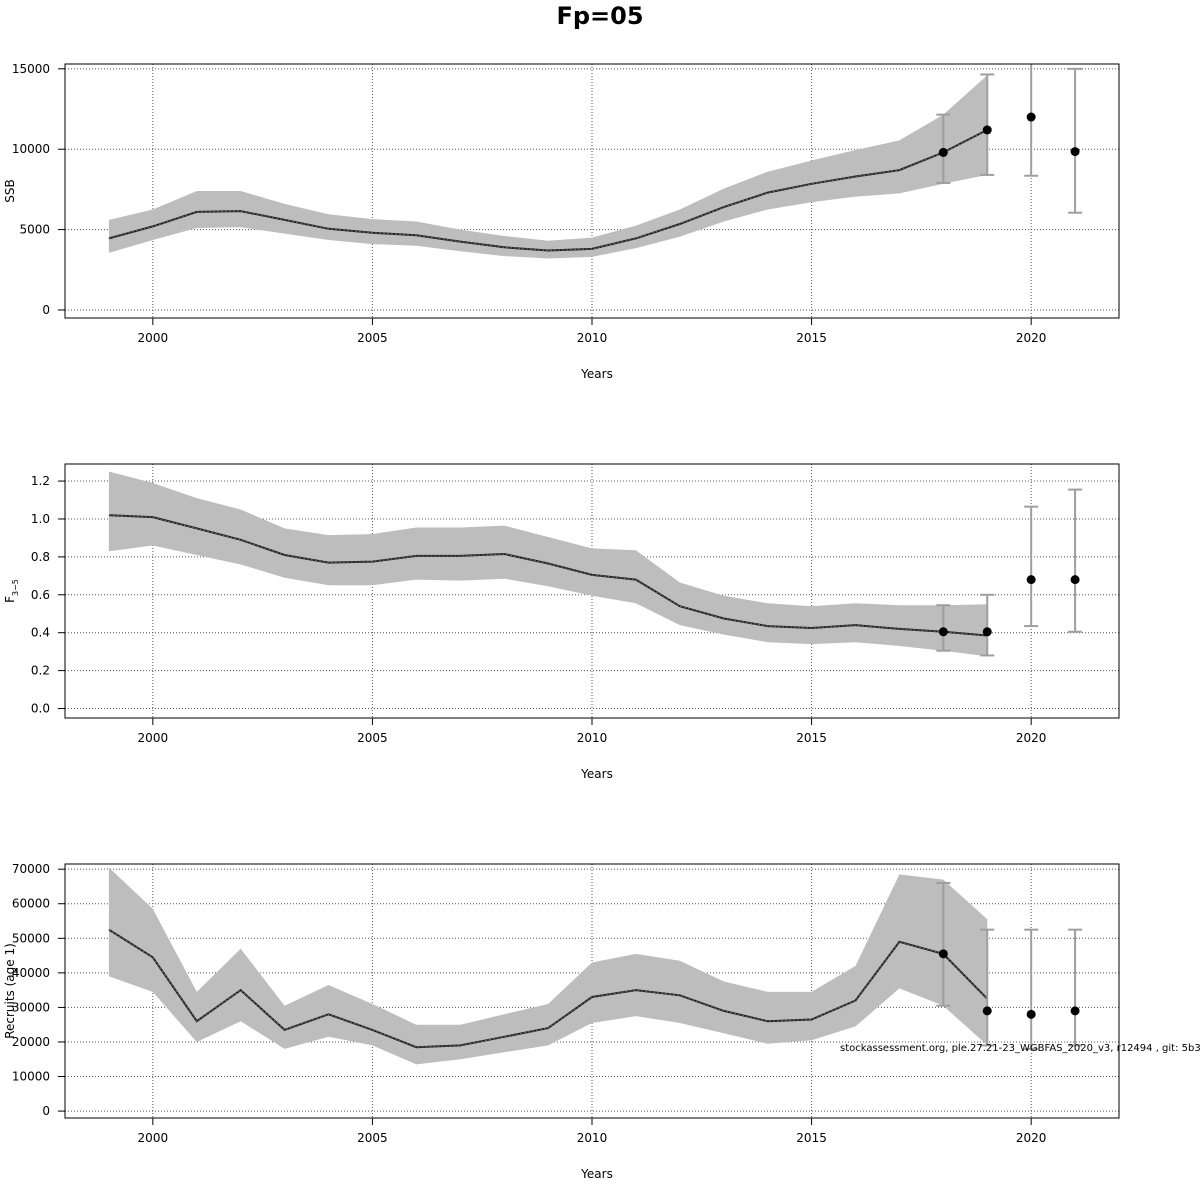 This screenshot has height=1200, width=1200. Describe the element at coordinates (40, 709) in the screenshot. I see `y-tick-label: 0.0` at that location.